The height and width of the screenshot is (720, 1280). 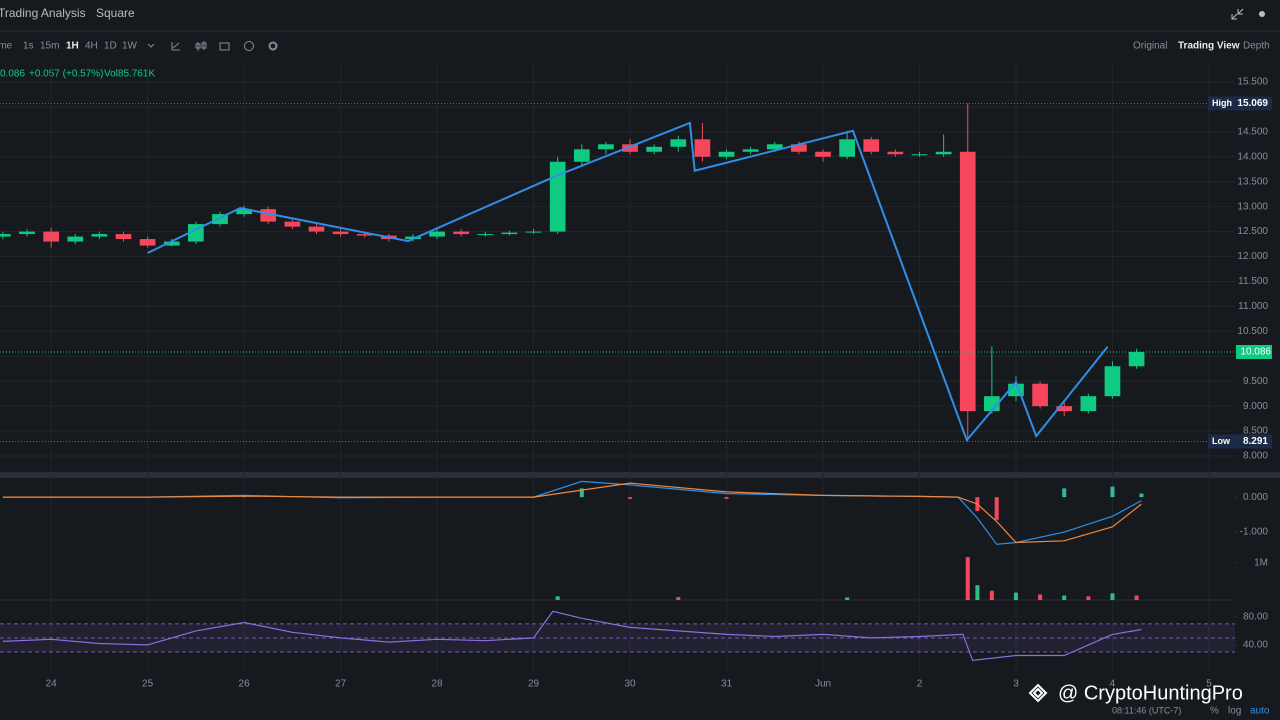 What do you see at coordinates (1252, 206) in the screenshot?
I see `y-tick-label: 13.000` at bounding box center [1252, 206].